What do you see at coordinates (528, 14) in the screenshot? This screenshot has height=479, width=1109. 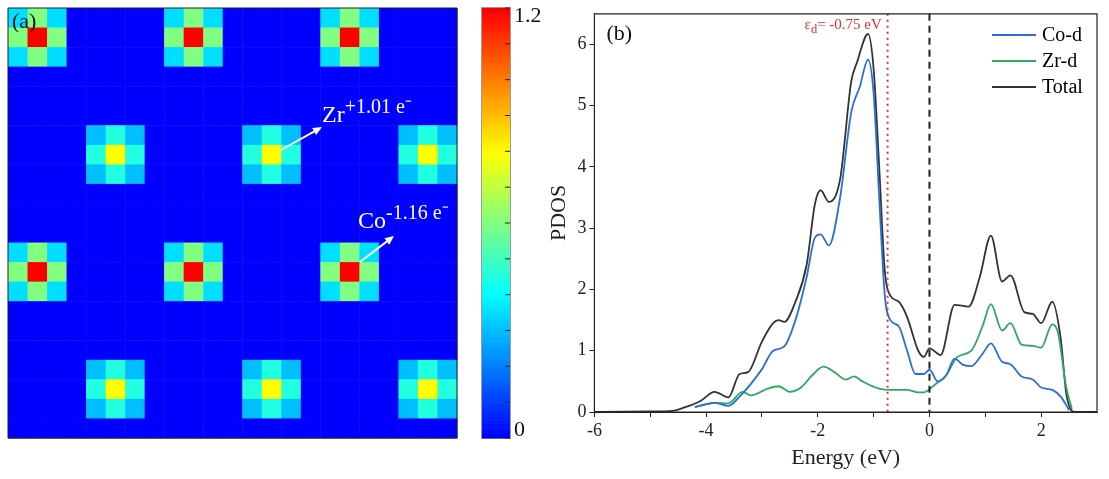 I see `color-bar-label: 1.2` at bounding box center [528, 14].